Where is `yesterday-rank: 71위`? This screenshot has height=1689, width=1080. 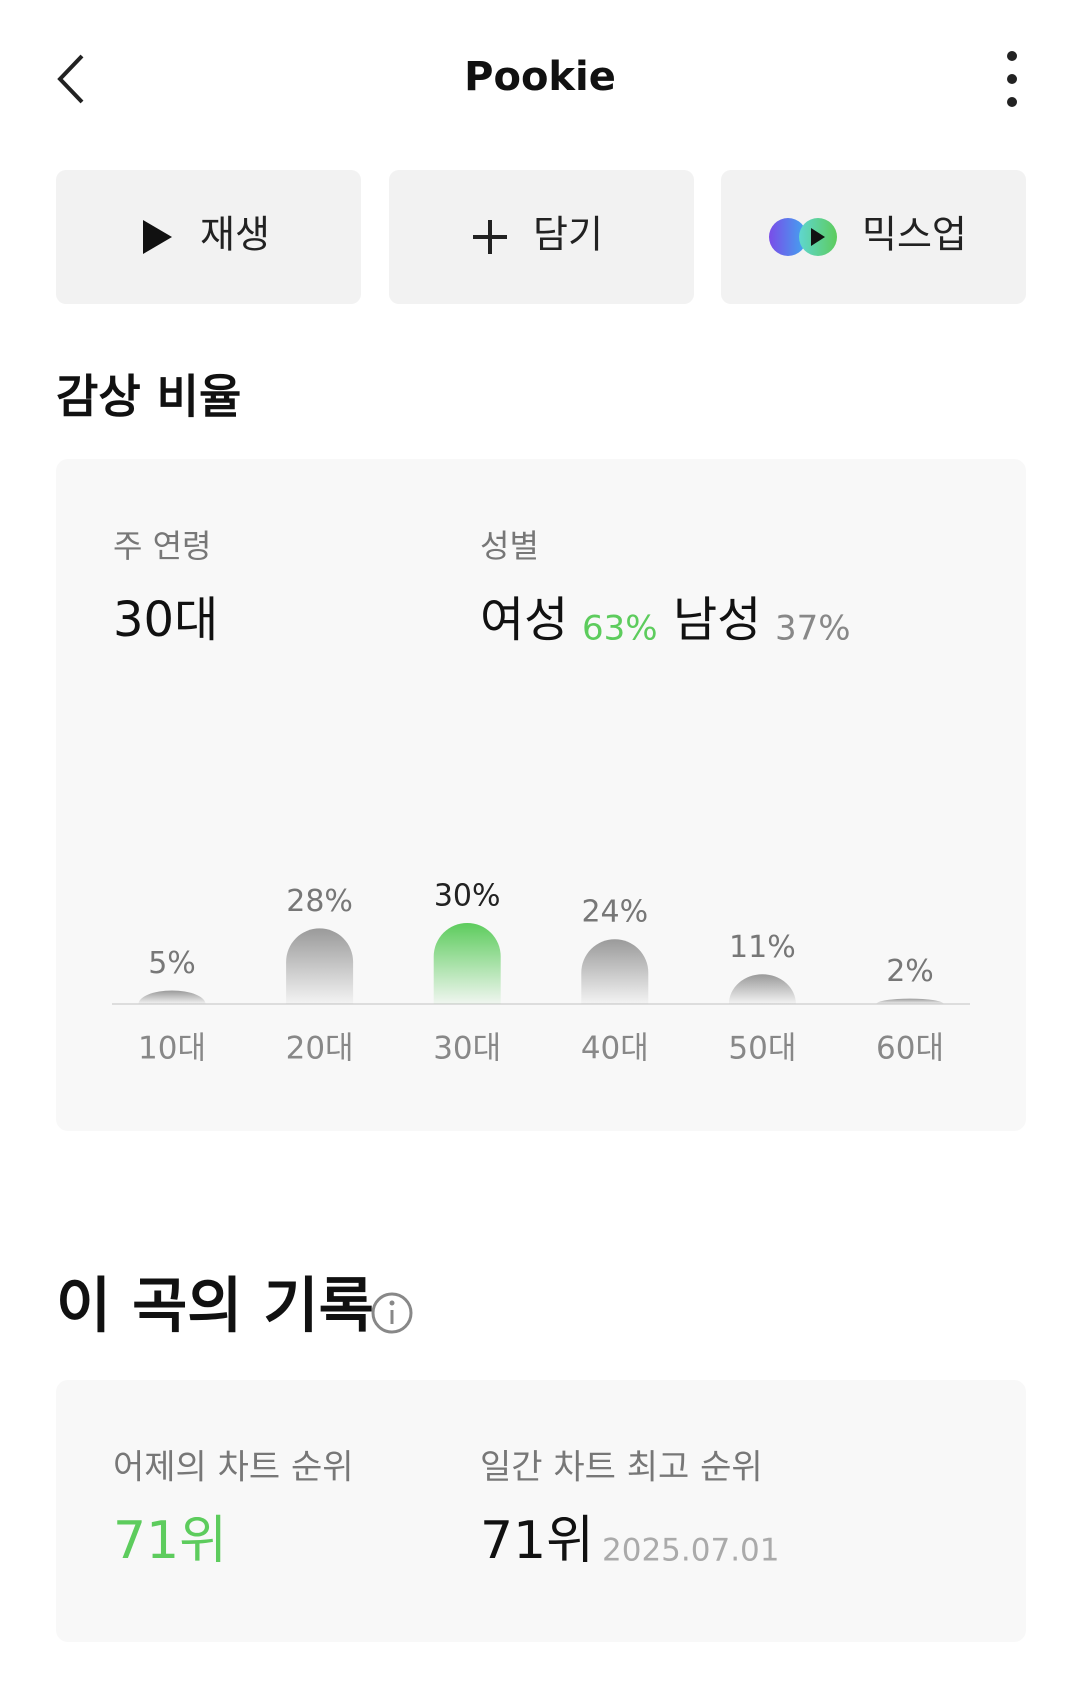
yesterday-rank: 71위 is located at coordinates (170, 1541).